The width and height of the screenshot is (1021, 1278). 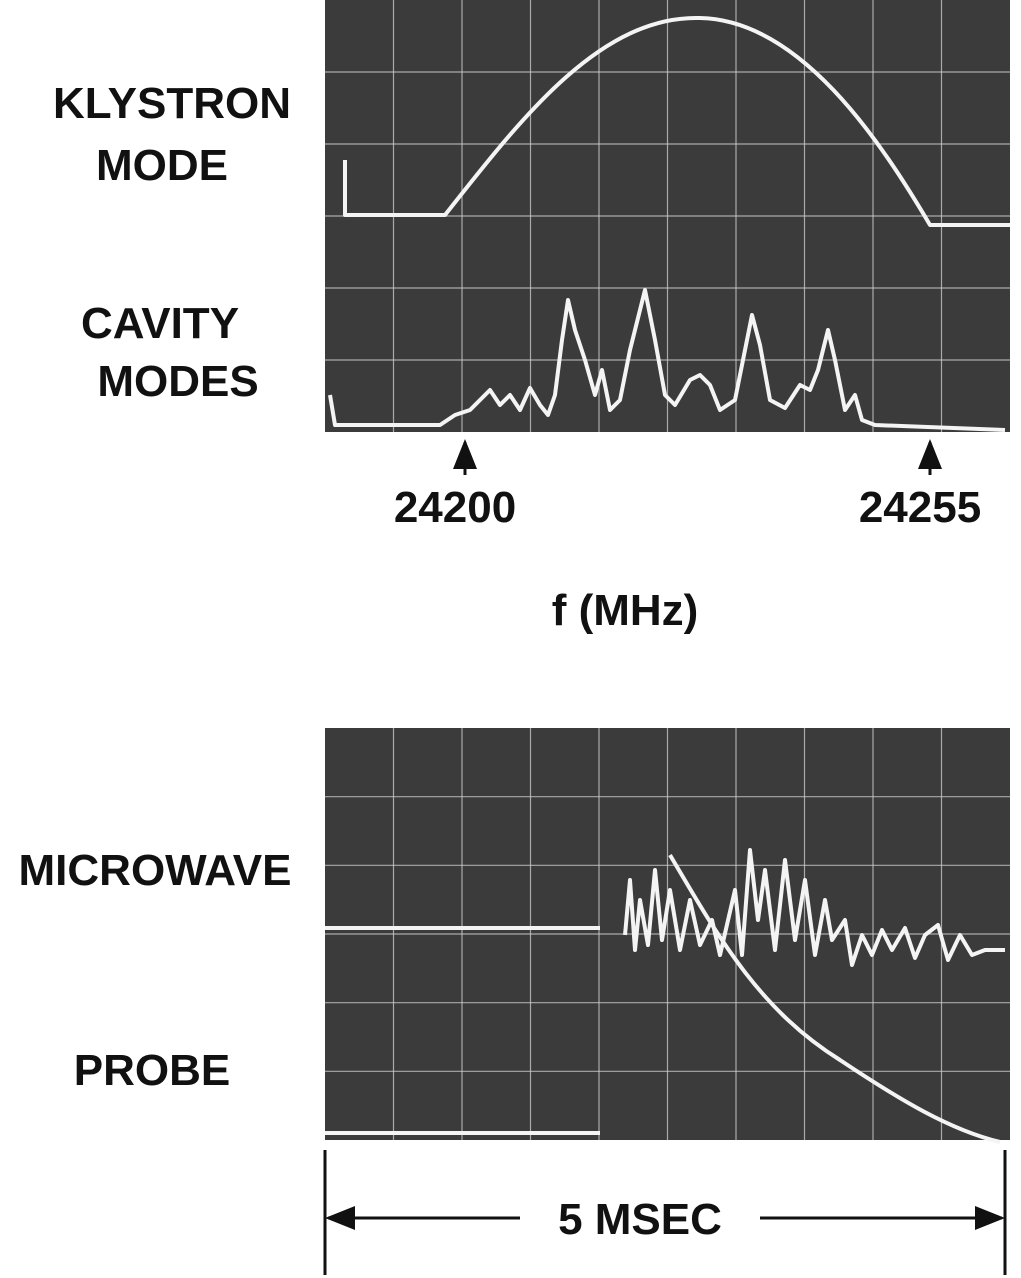 I want to click on frequency-marker: 24255, so click(x=920, y=507).